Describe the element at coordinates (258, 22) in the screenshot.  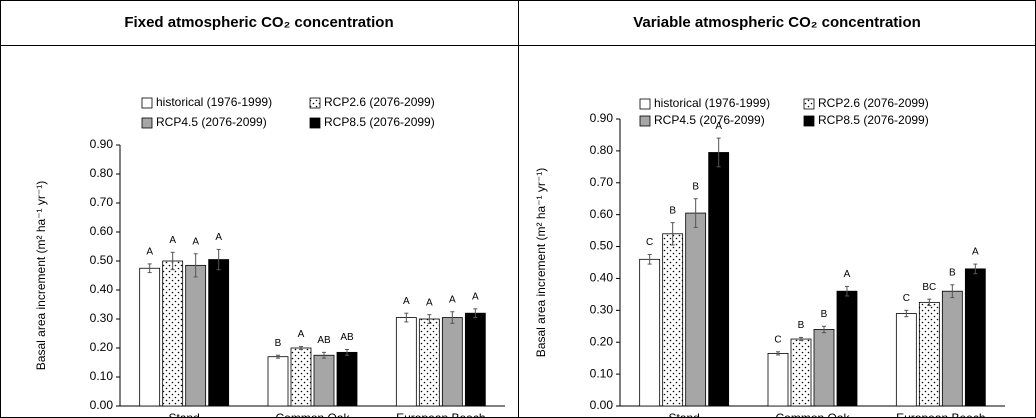
I see `chart-title: Fixed atmospheric CO₂ concentration` at that location.